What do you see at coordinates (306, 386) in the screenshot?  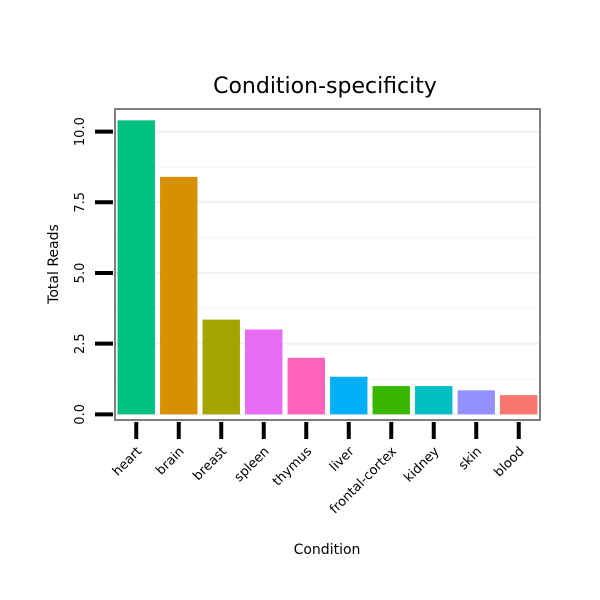 I see `bar-thymus` at bounding box center [306, 386].